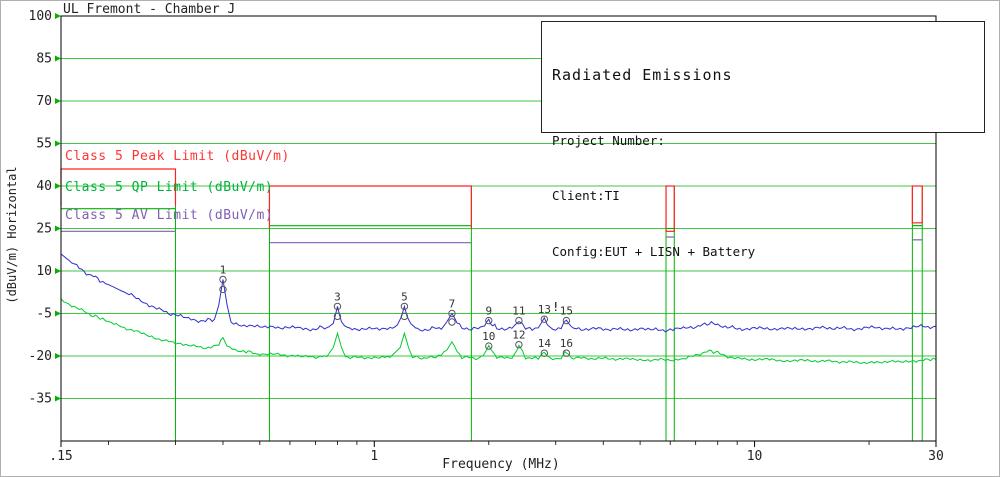  Describe the element at coordinates (374, 456) in the screenshot. I see `x-tick-label: 1` at that location.